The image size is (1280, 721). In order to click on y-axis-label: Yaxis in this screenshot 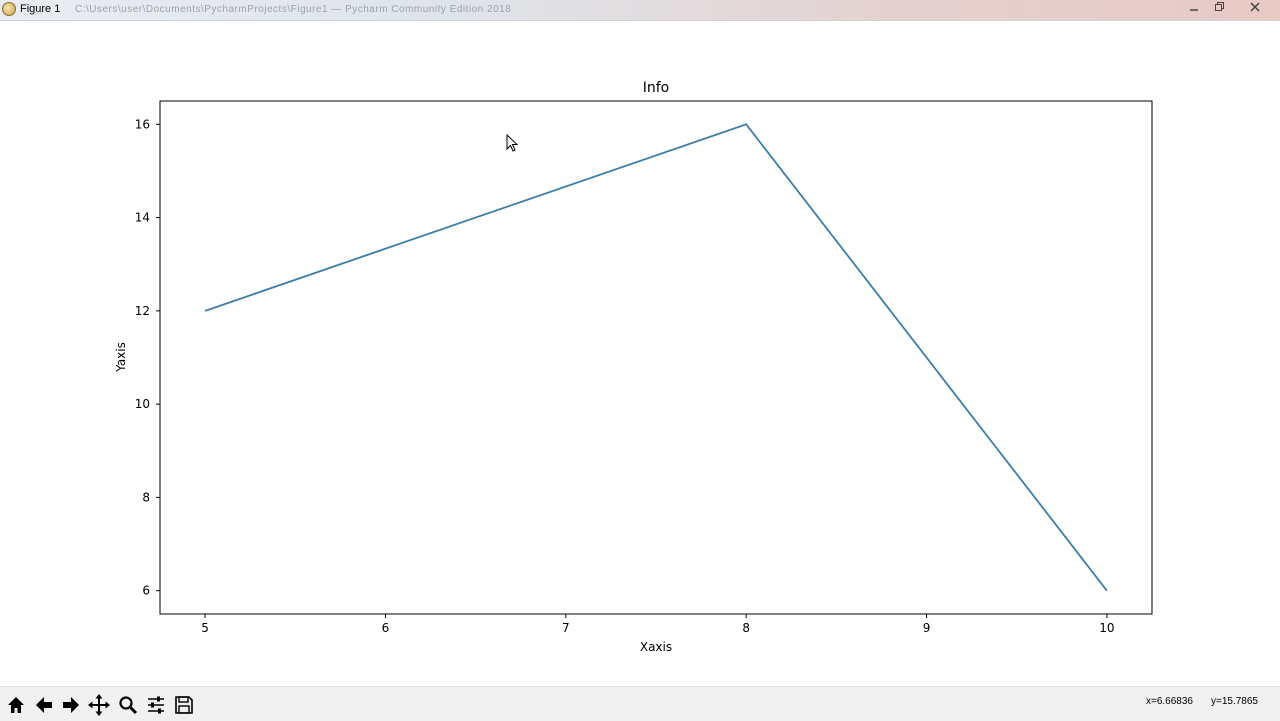, I will do `click(121, 357)`.